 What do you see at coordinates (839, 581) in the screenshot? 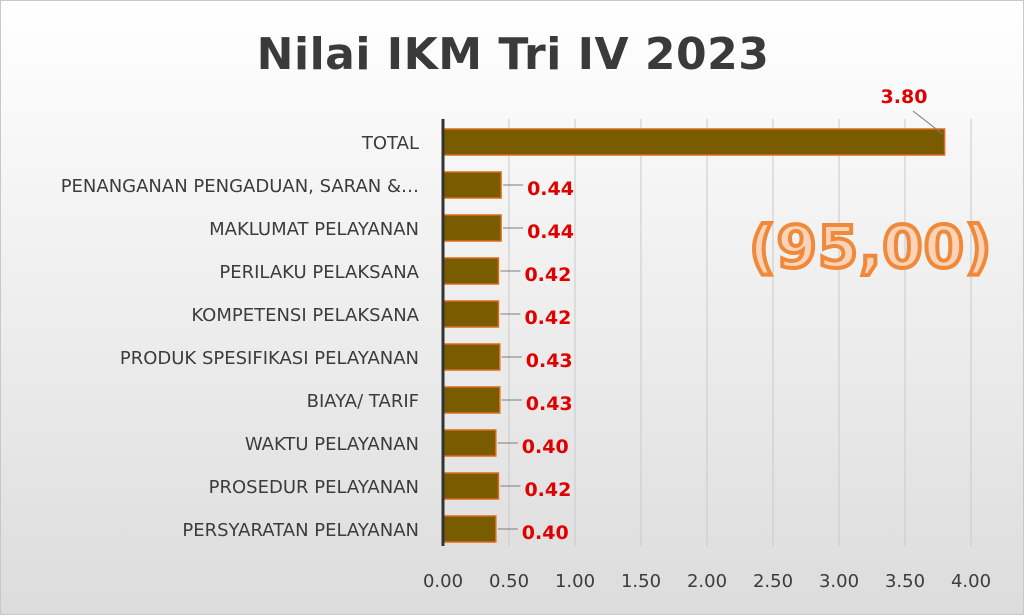
I see `x-tick-label: 3.00` at bounding box center [839, 581].